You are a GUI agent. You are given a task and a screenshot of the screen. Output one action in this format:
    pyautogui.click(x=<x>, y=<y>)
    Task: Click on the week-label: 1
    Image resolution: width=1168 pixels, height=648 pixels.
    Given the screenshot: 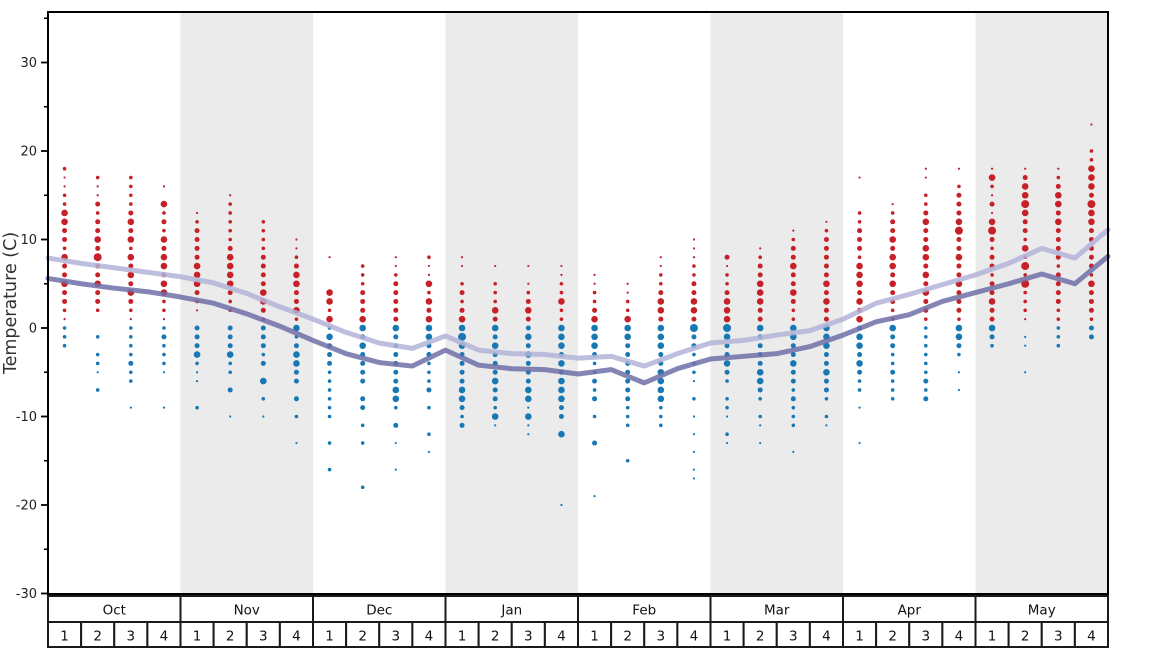 What is the action you would take?
    pyautogui.click(x=462, y=637)
    